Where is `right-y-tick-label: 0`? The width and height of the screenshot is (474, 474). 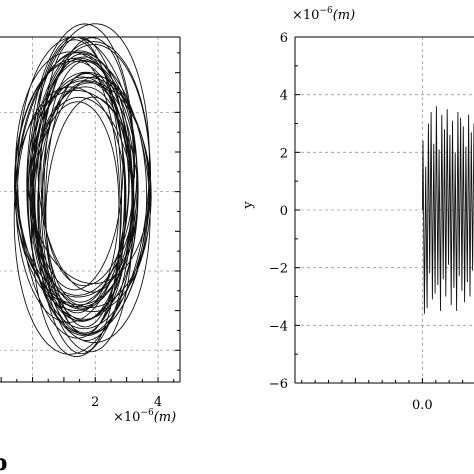 right-y-tick-label: 0 is located at coordinates (284, 211).